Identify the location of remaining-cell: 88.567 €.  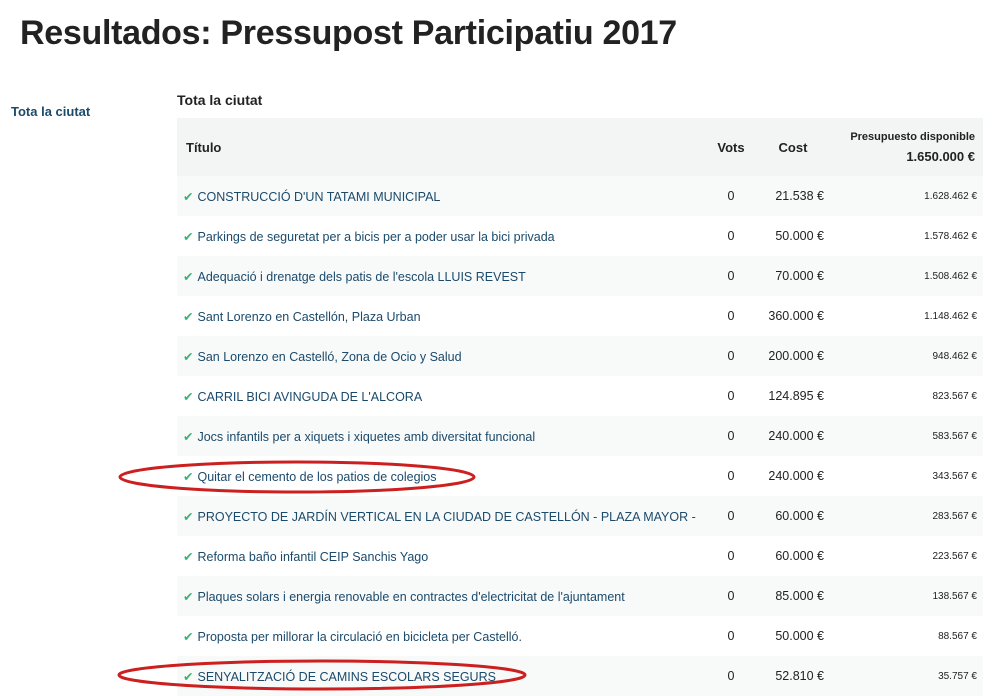
(957, 636).